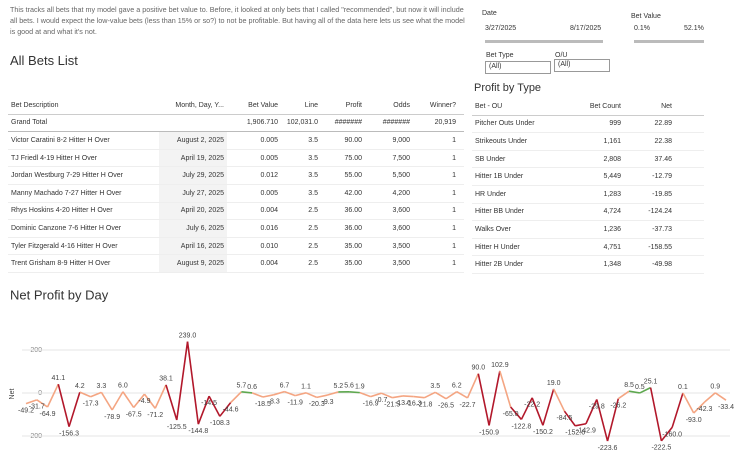  I want to click on data-label: -67.5, so click(134, 414).